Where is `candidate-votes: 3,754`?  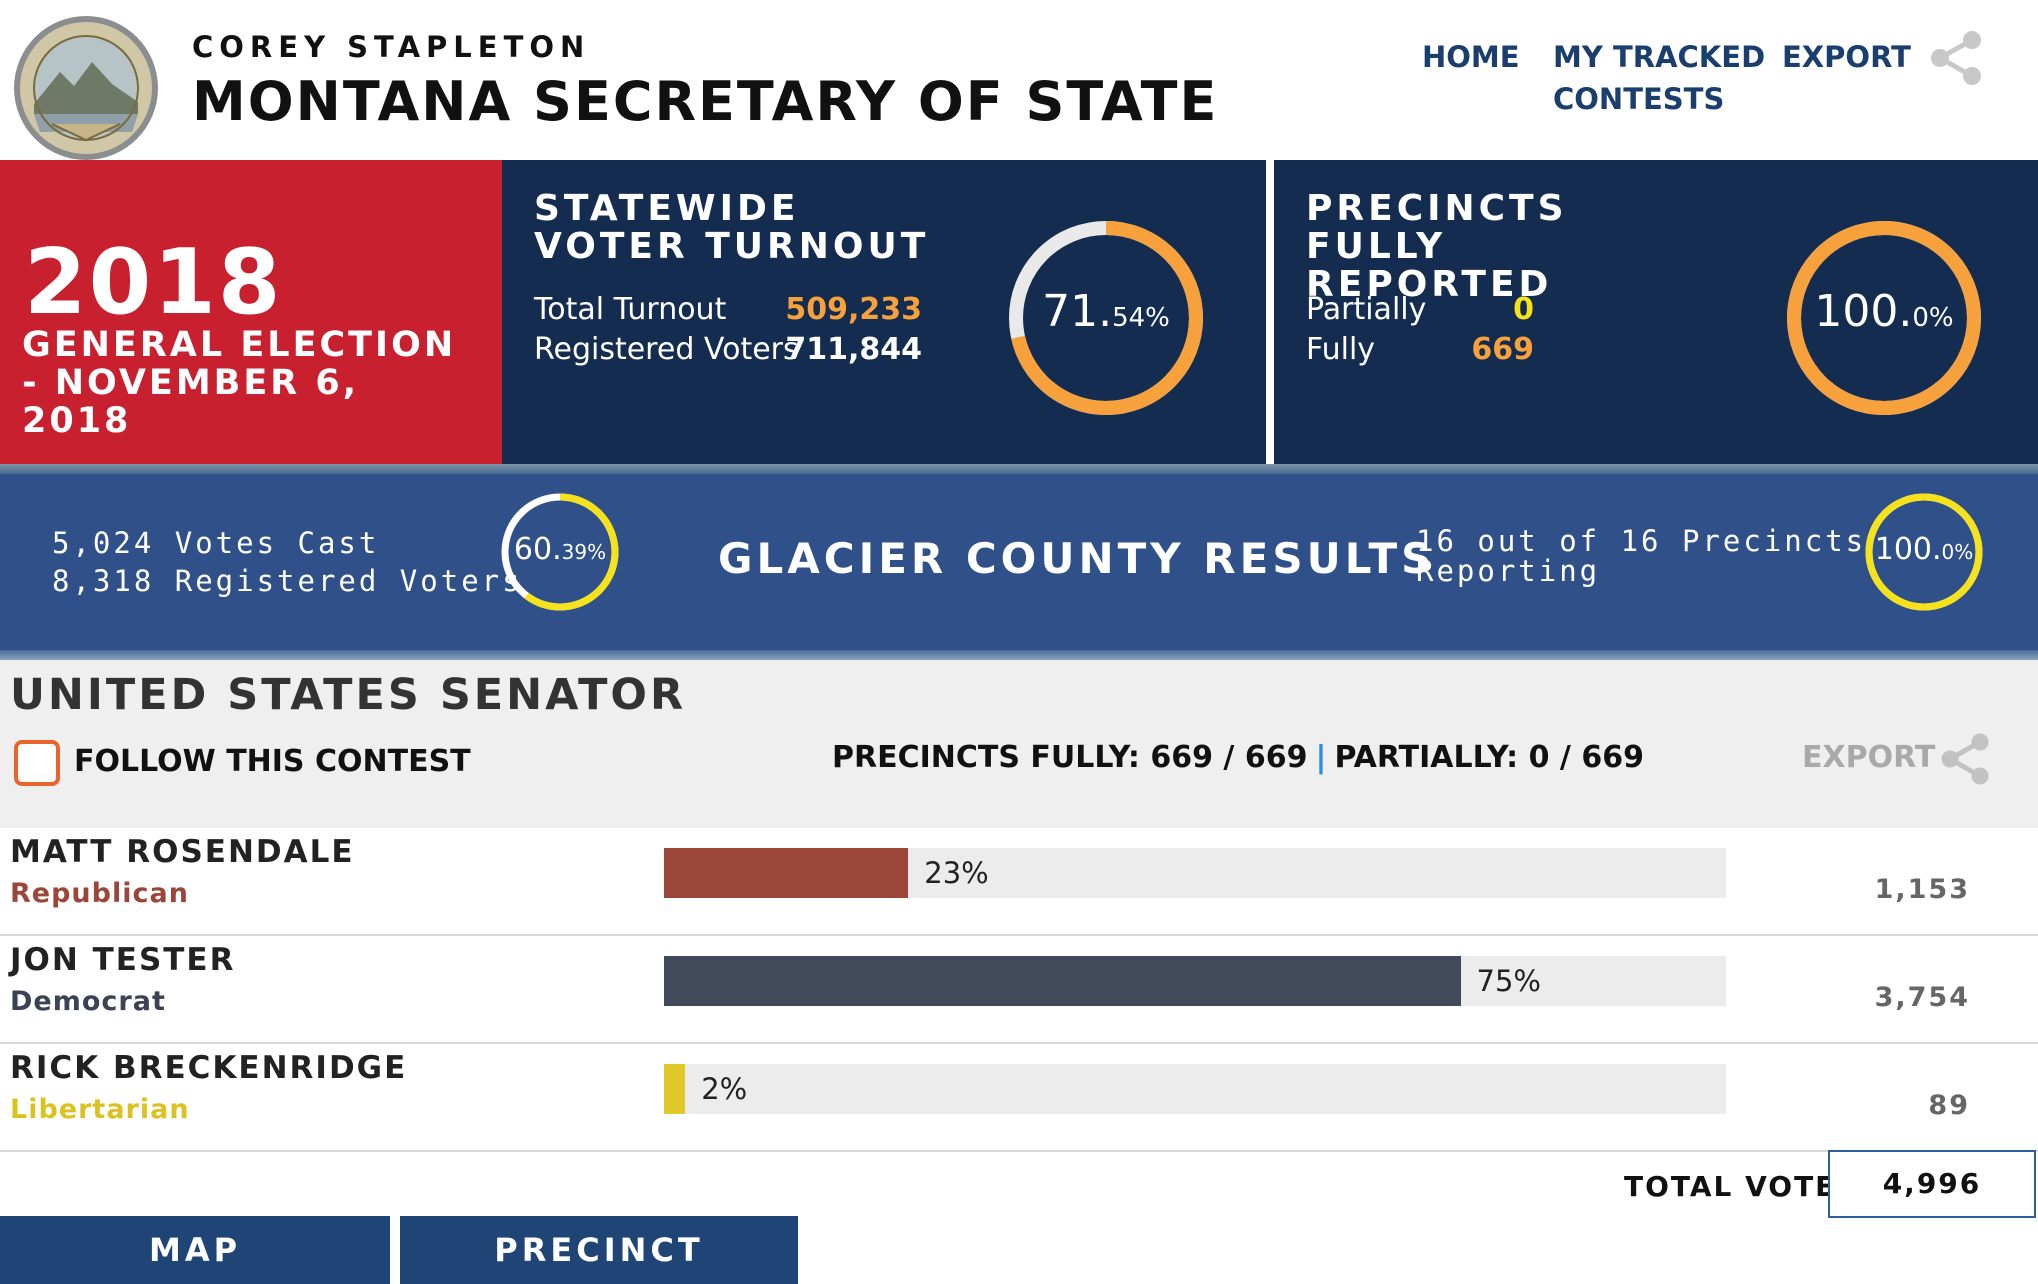
candidate-votes: 3,754 is located at coordinates (1922, 997).